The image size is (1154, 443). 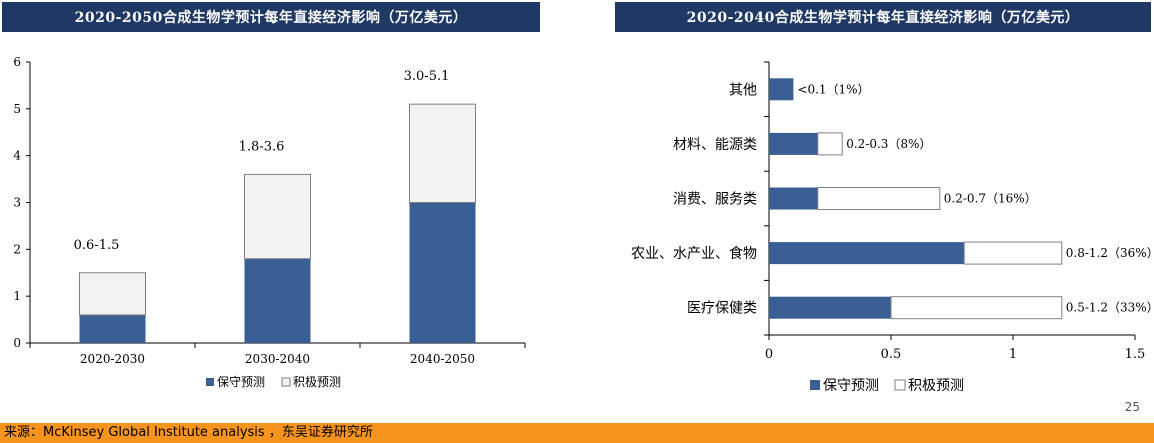 I want to click on y-tick-label: 3, so click(x=17, y=203).